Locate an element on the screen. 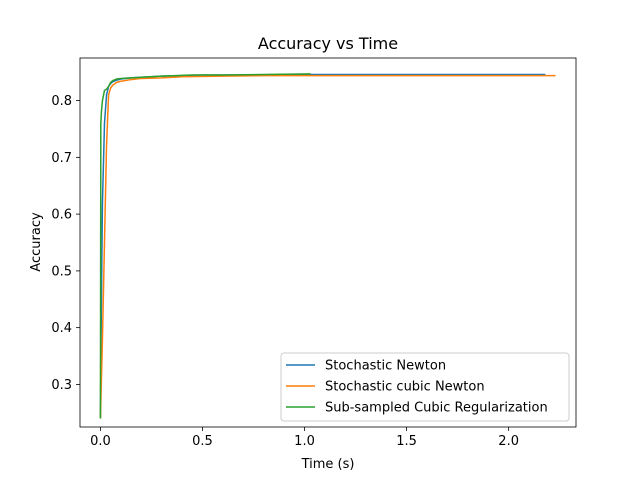  x-tick-label: 1.0 is located at coordinates (304, 441).